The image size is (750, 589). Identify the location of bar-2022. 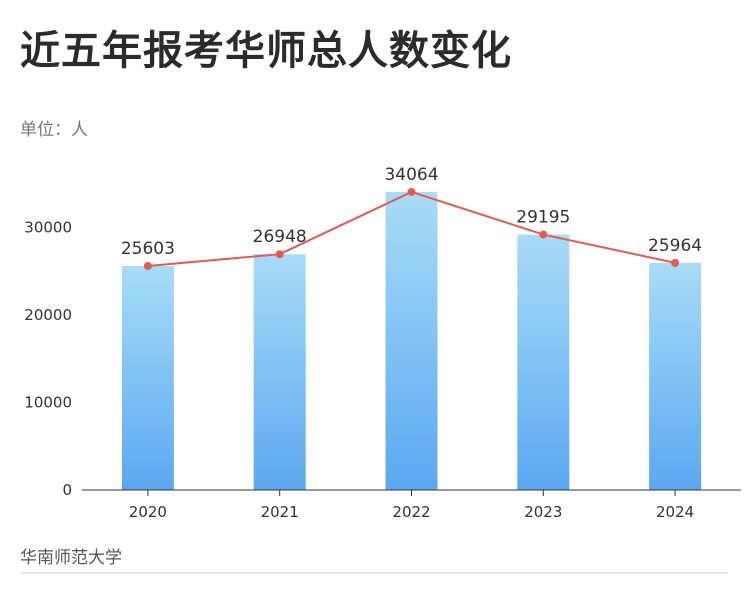
(411, 340).